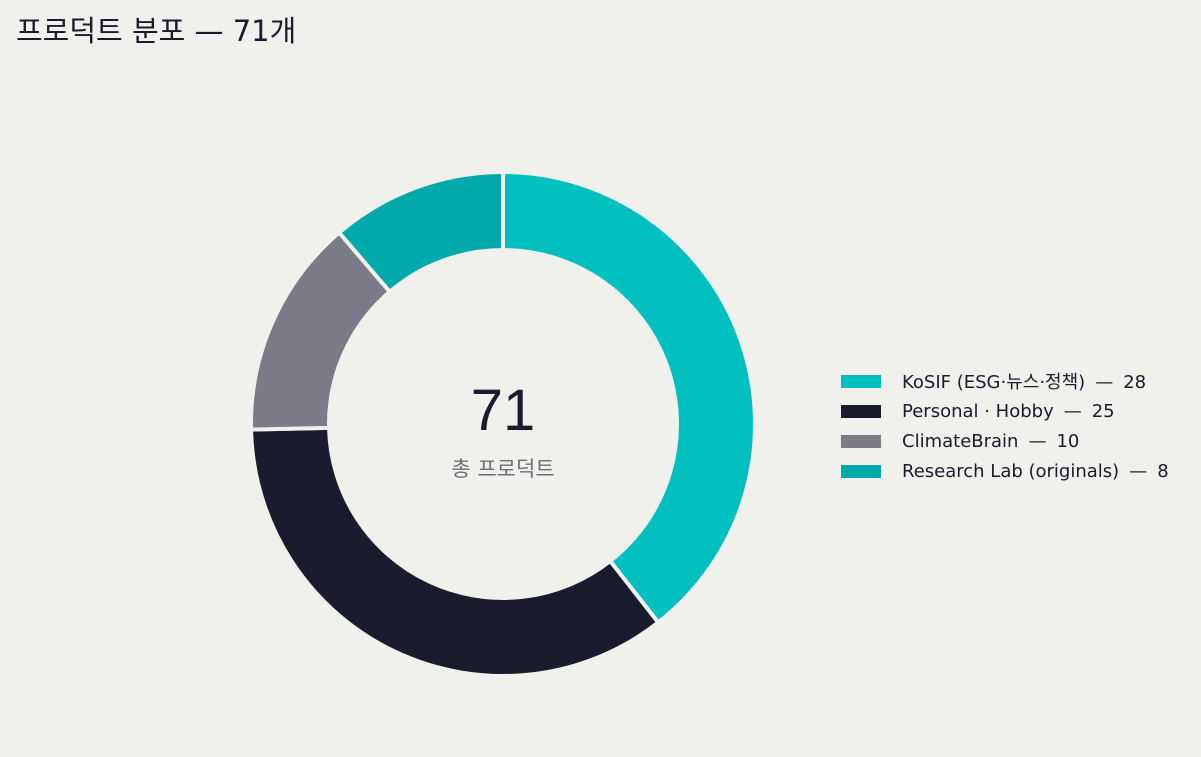 This screenshot has width=1201, height=757. I want to click on legend-series-name: KoSIF (ESG·뉴스·정책), so click(994, 382).